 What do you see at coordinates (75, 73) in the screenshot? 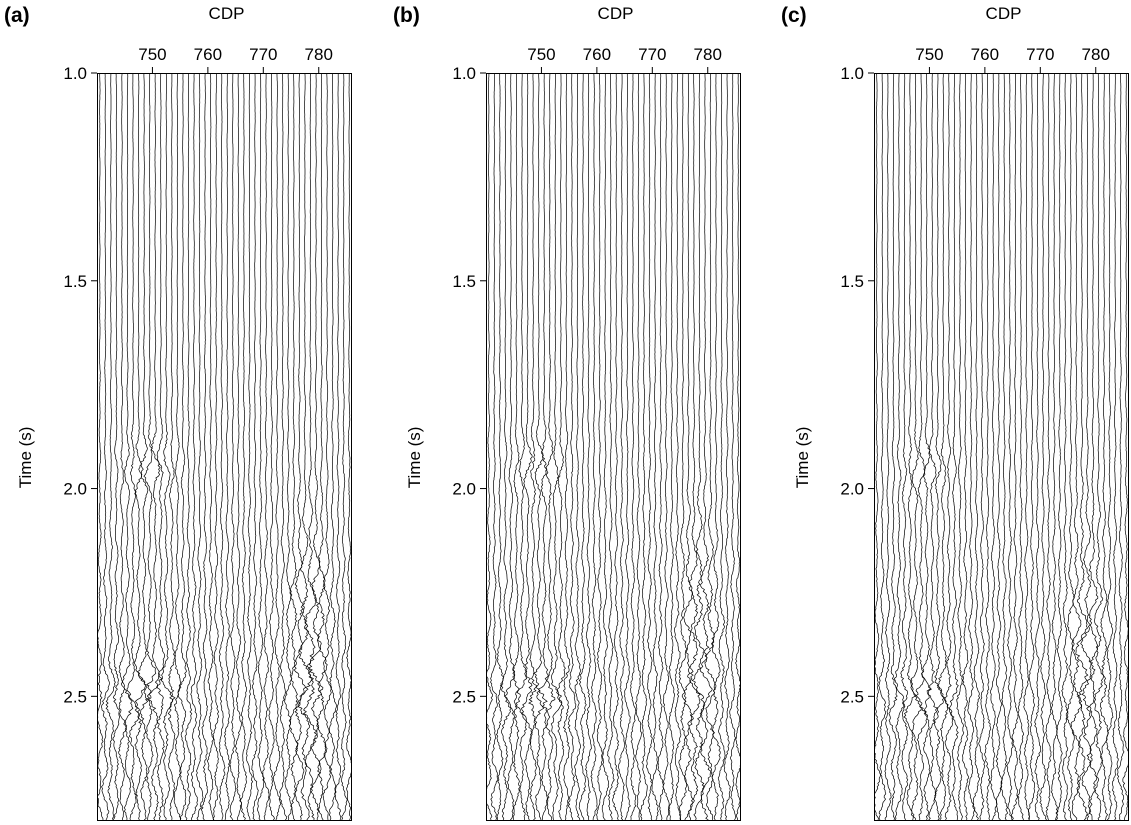
I see `y-tick-label: 1.0` at bounding box center [75, 73].